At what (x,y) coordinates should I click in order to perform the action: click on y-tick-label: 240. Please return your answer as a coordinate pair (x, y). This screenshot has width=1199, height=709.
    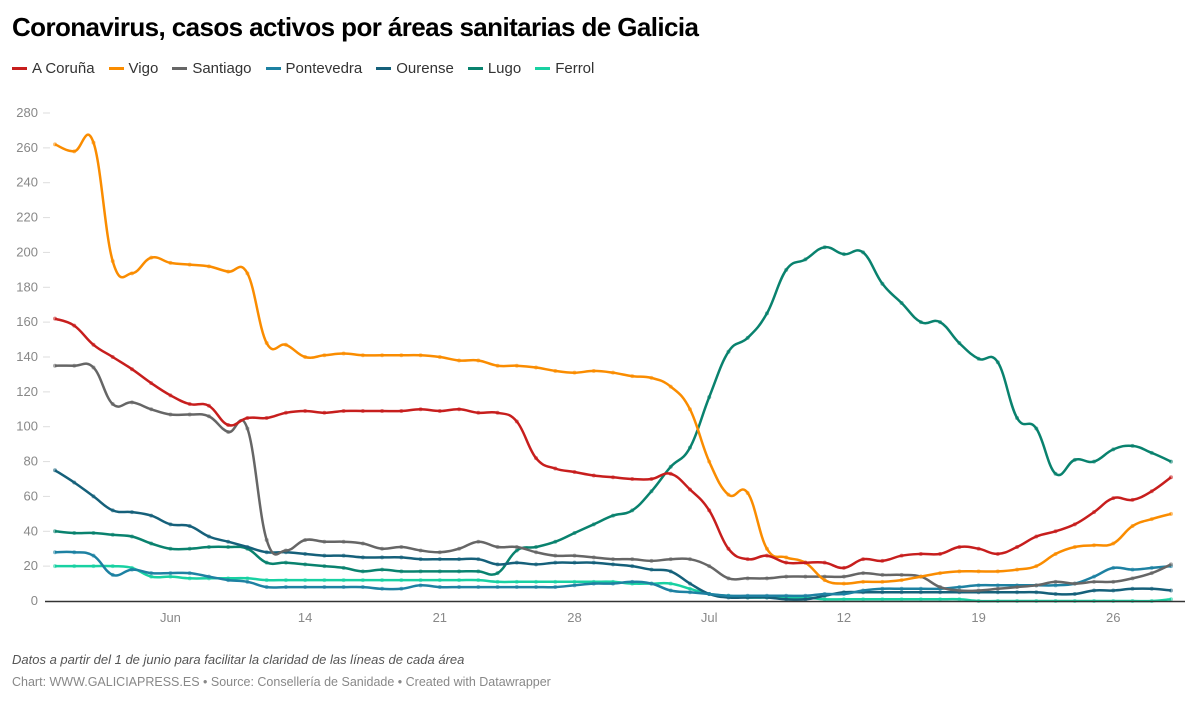
    Looking at the image, I should click on (27, 182).